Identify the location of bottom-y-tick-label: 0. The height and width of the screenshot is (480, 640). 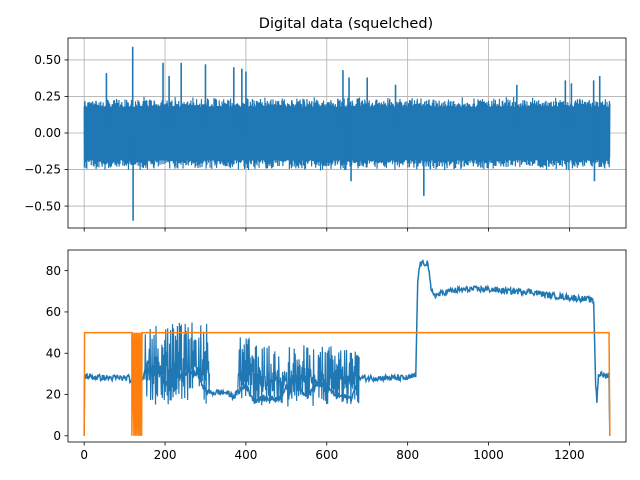
(57, 436).